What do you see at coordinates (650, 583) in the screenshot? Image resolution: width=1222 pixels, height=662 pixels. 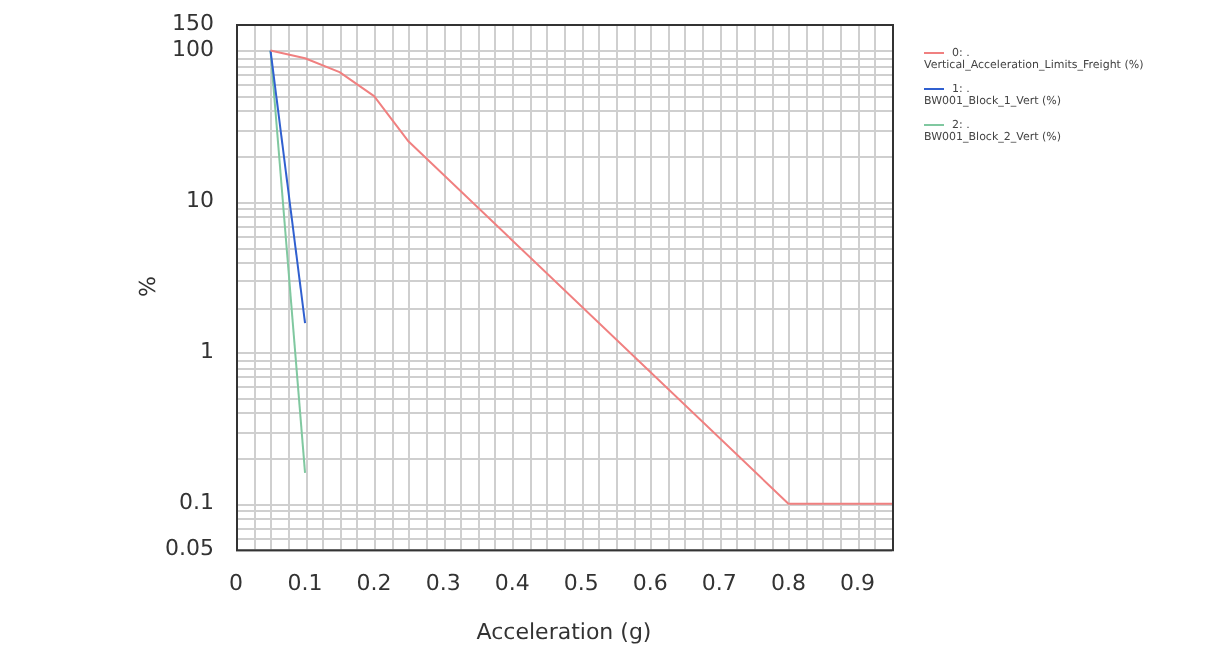 I see `x-tick-label: 0.6` at bounding box center [650, 583].